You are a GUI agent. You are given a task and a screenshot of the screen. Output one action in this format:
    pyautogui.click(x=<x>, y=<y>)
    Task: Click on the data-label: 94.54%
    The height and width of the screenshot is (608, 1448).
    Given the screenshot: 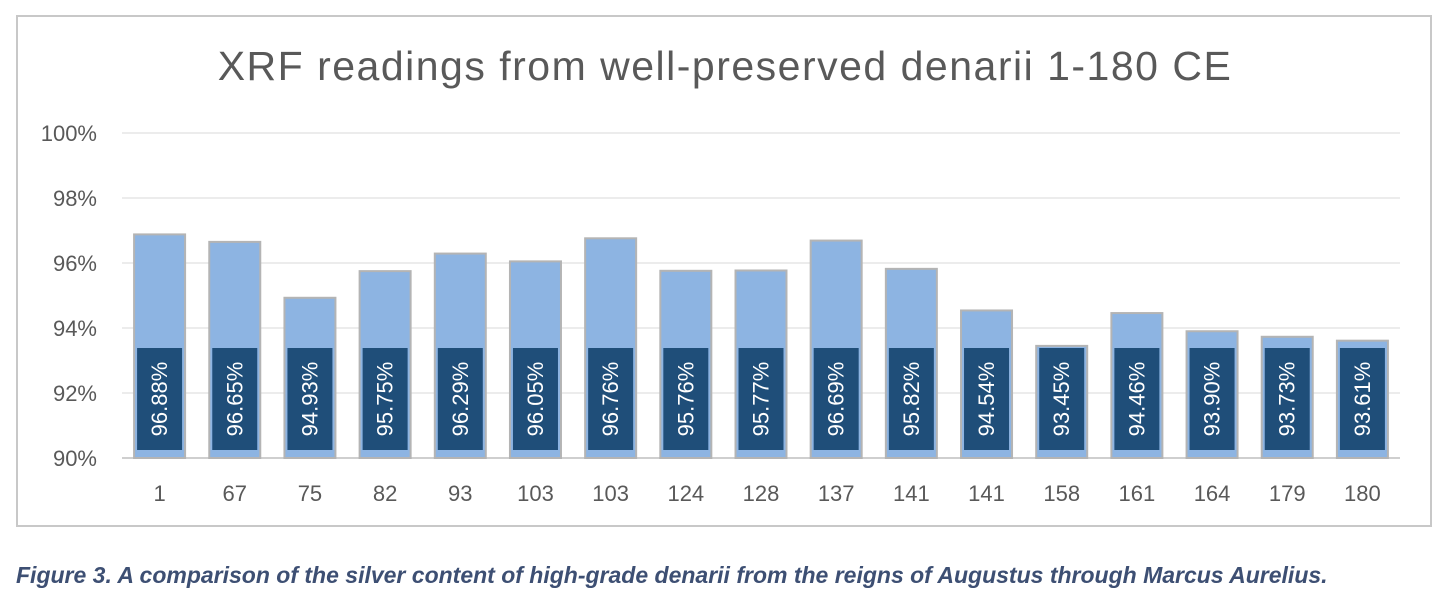 What is the action you would take?
    pyautogui.click(x=986, y=399)
    